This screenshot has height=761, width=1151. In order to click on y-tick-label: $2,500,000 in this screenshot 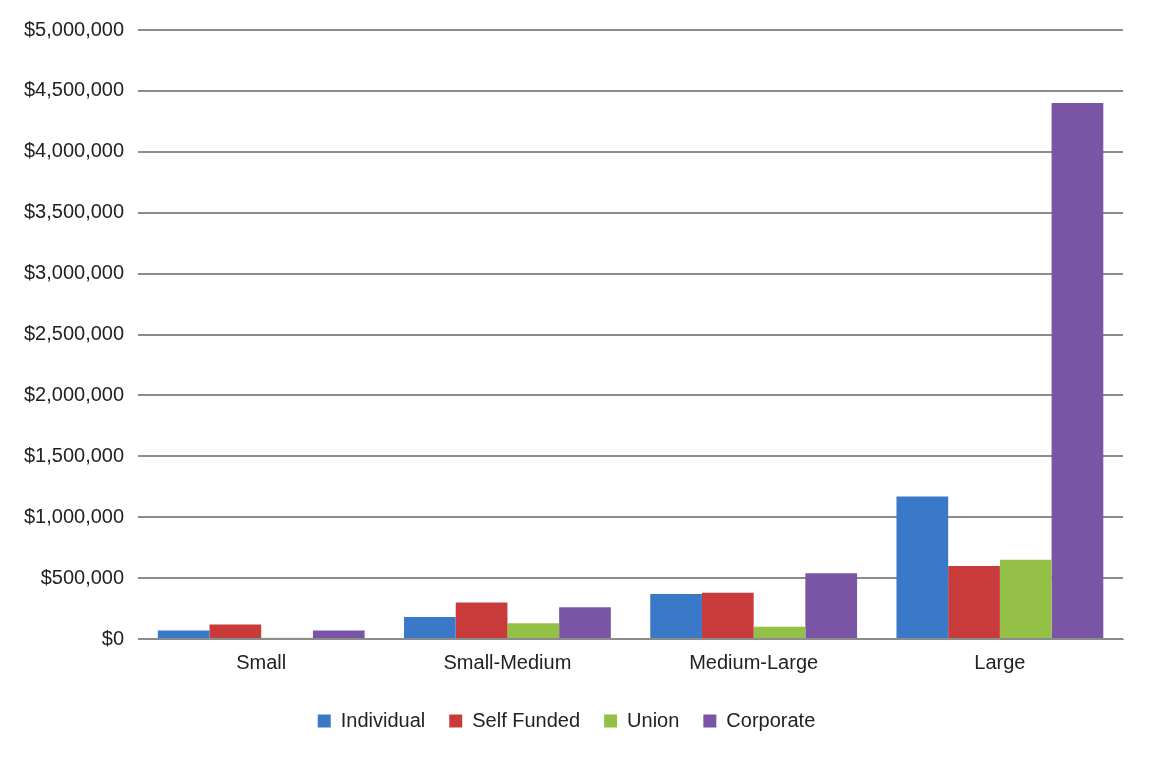, I will do `click(74, 333)`.